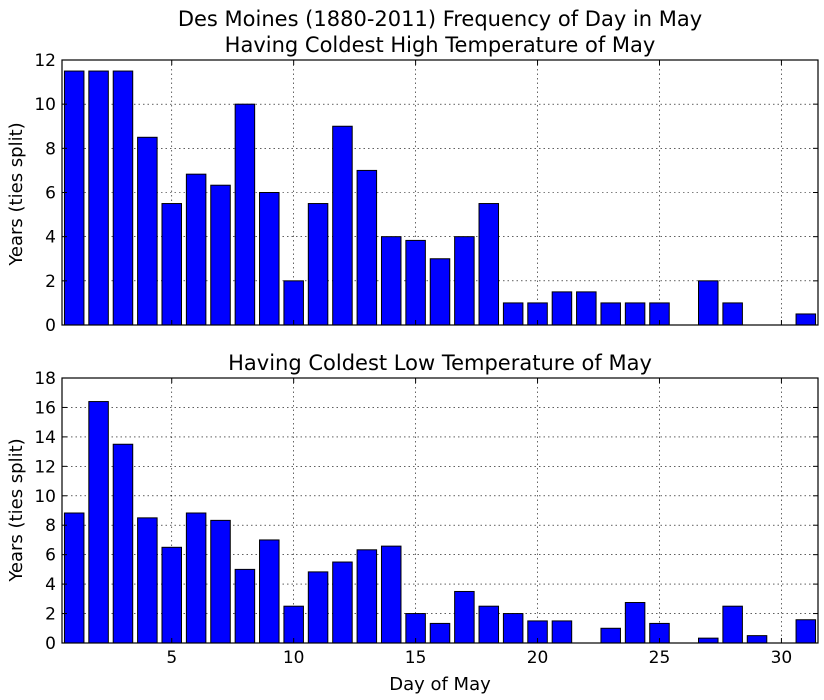  Describe the element at coordinates (782, 658) in the screenshot. I see `bottom-panel-xtick-label: 30` at that location.